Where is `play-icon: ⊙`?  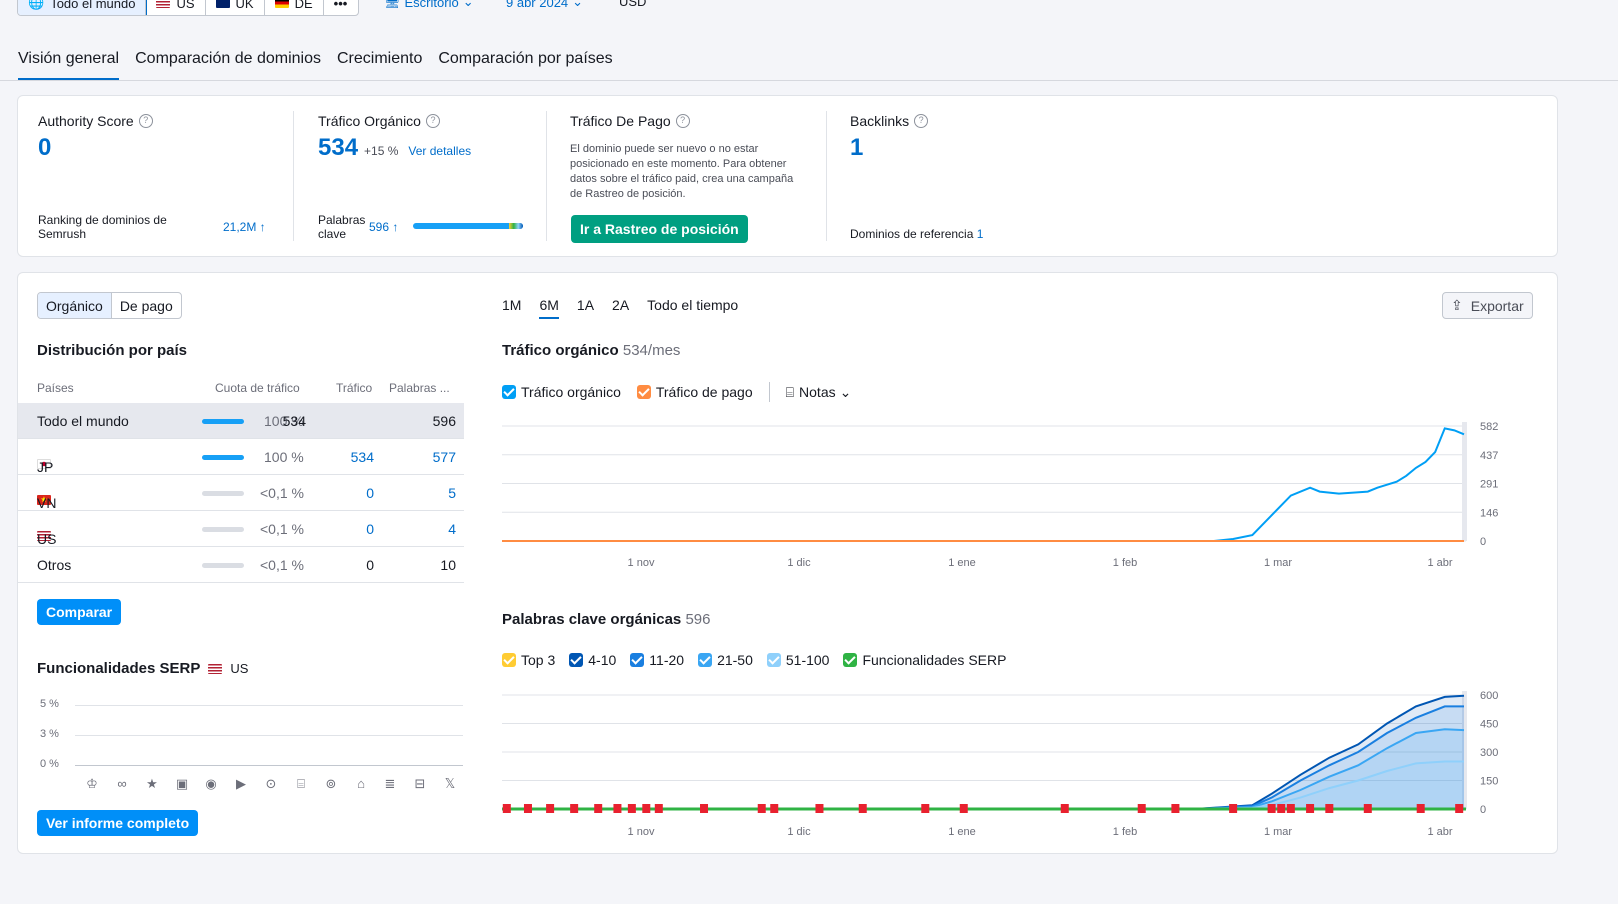 play-icon: ⊙ is located at coordinates (271, 783).